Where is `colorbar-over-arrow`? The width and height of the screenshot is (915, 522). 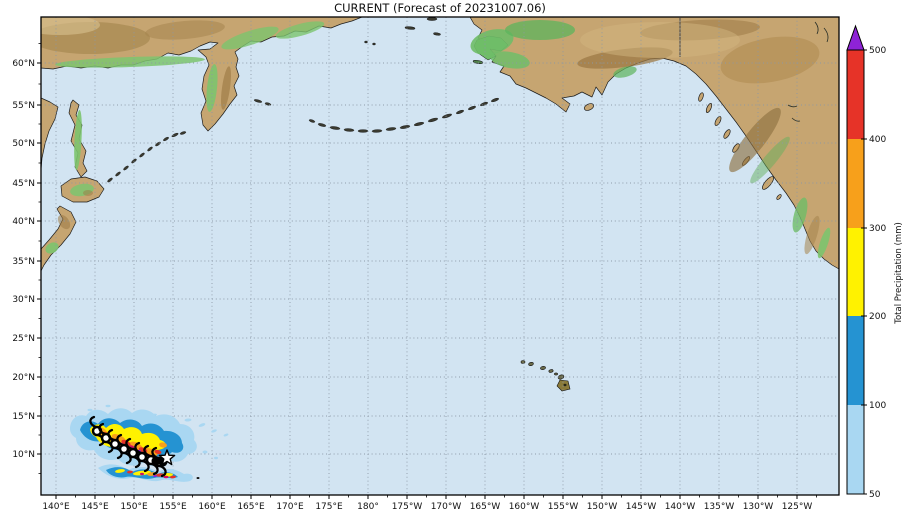 colorbar-over-arrow is located at coordinates (855, 37).